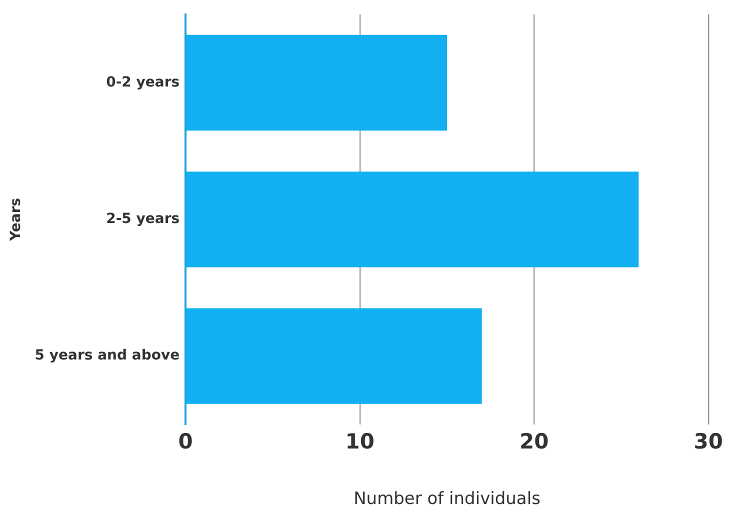  I want to click on y-tick-label: 2-5 years, so click(143, 219).